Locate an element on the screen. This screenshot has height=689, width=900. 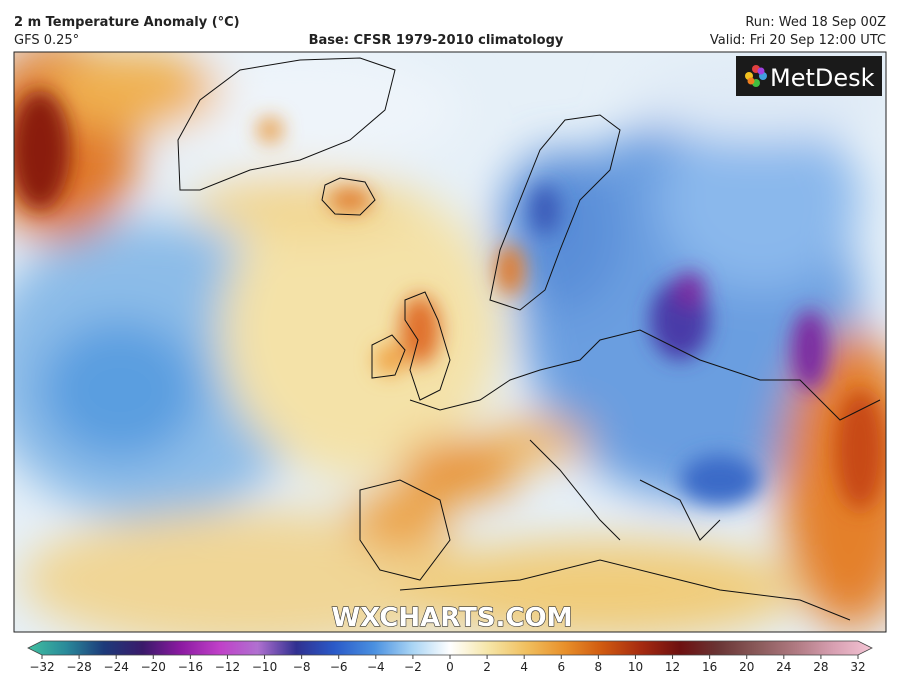
colorbar-tick-label: 20 is located at coordinates (746, 667).